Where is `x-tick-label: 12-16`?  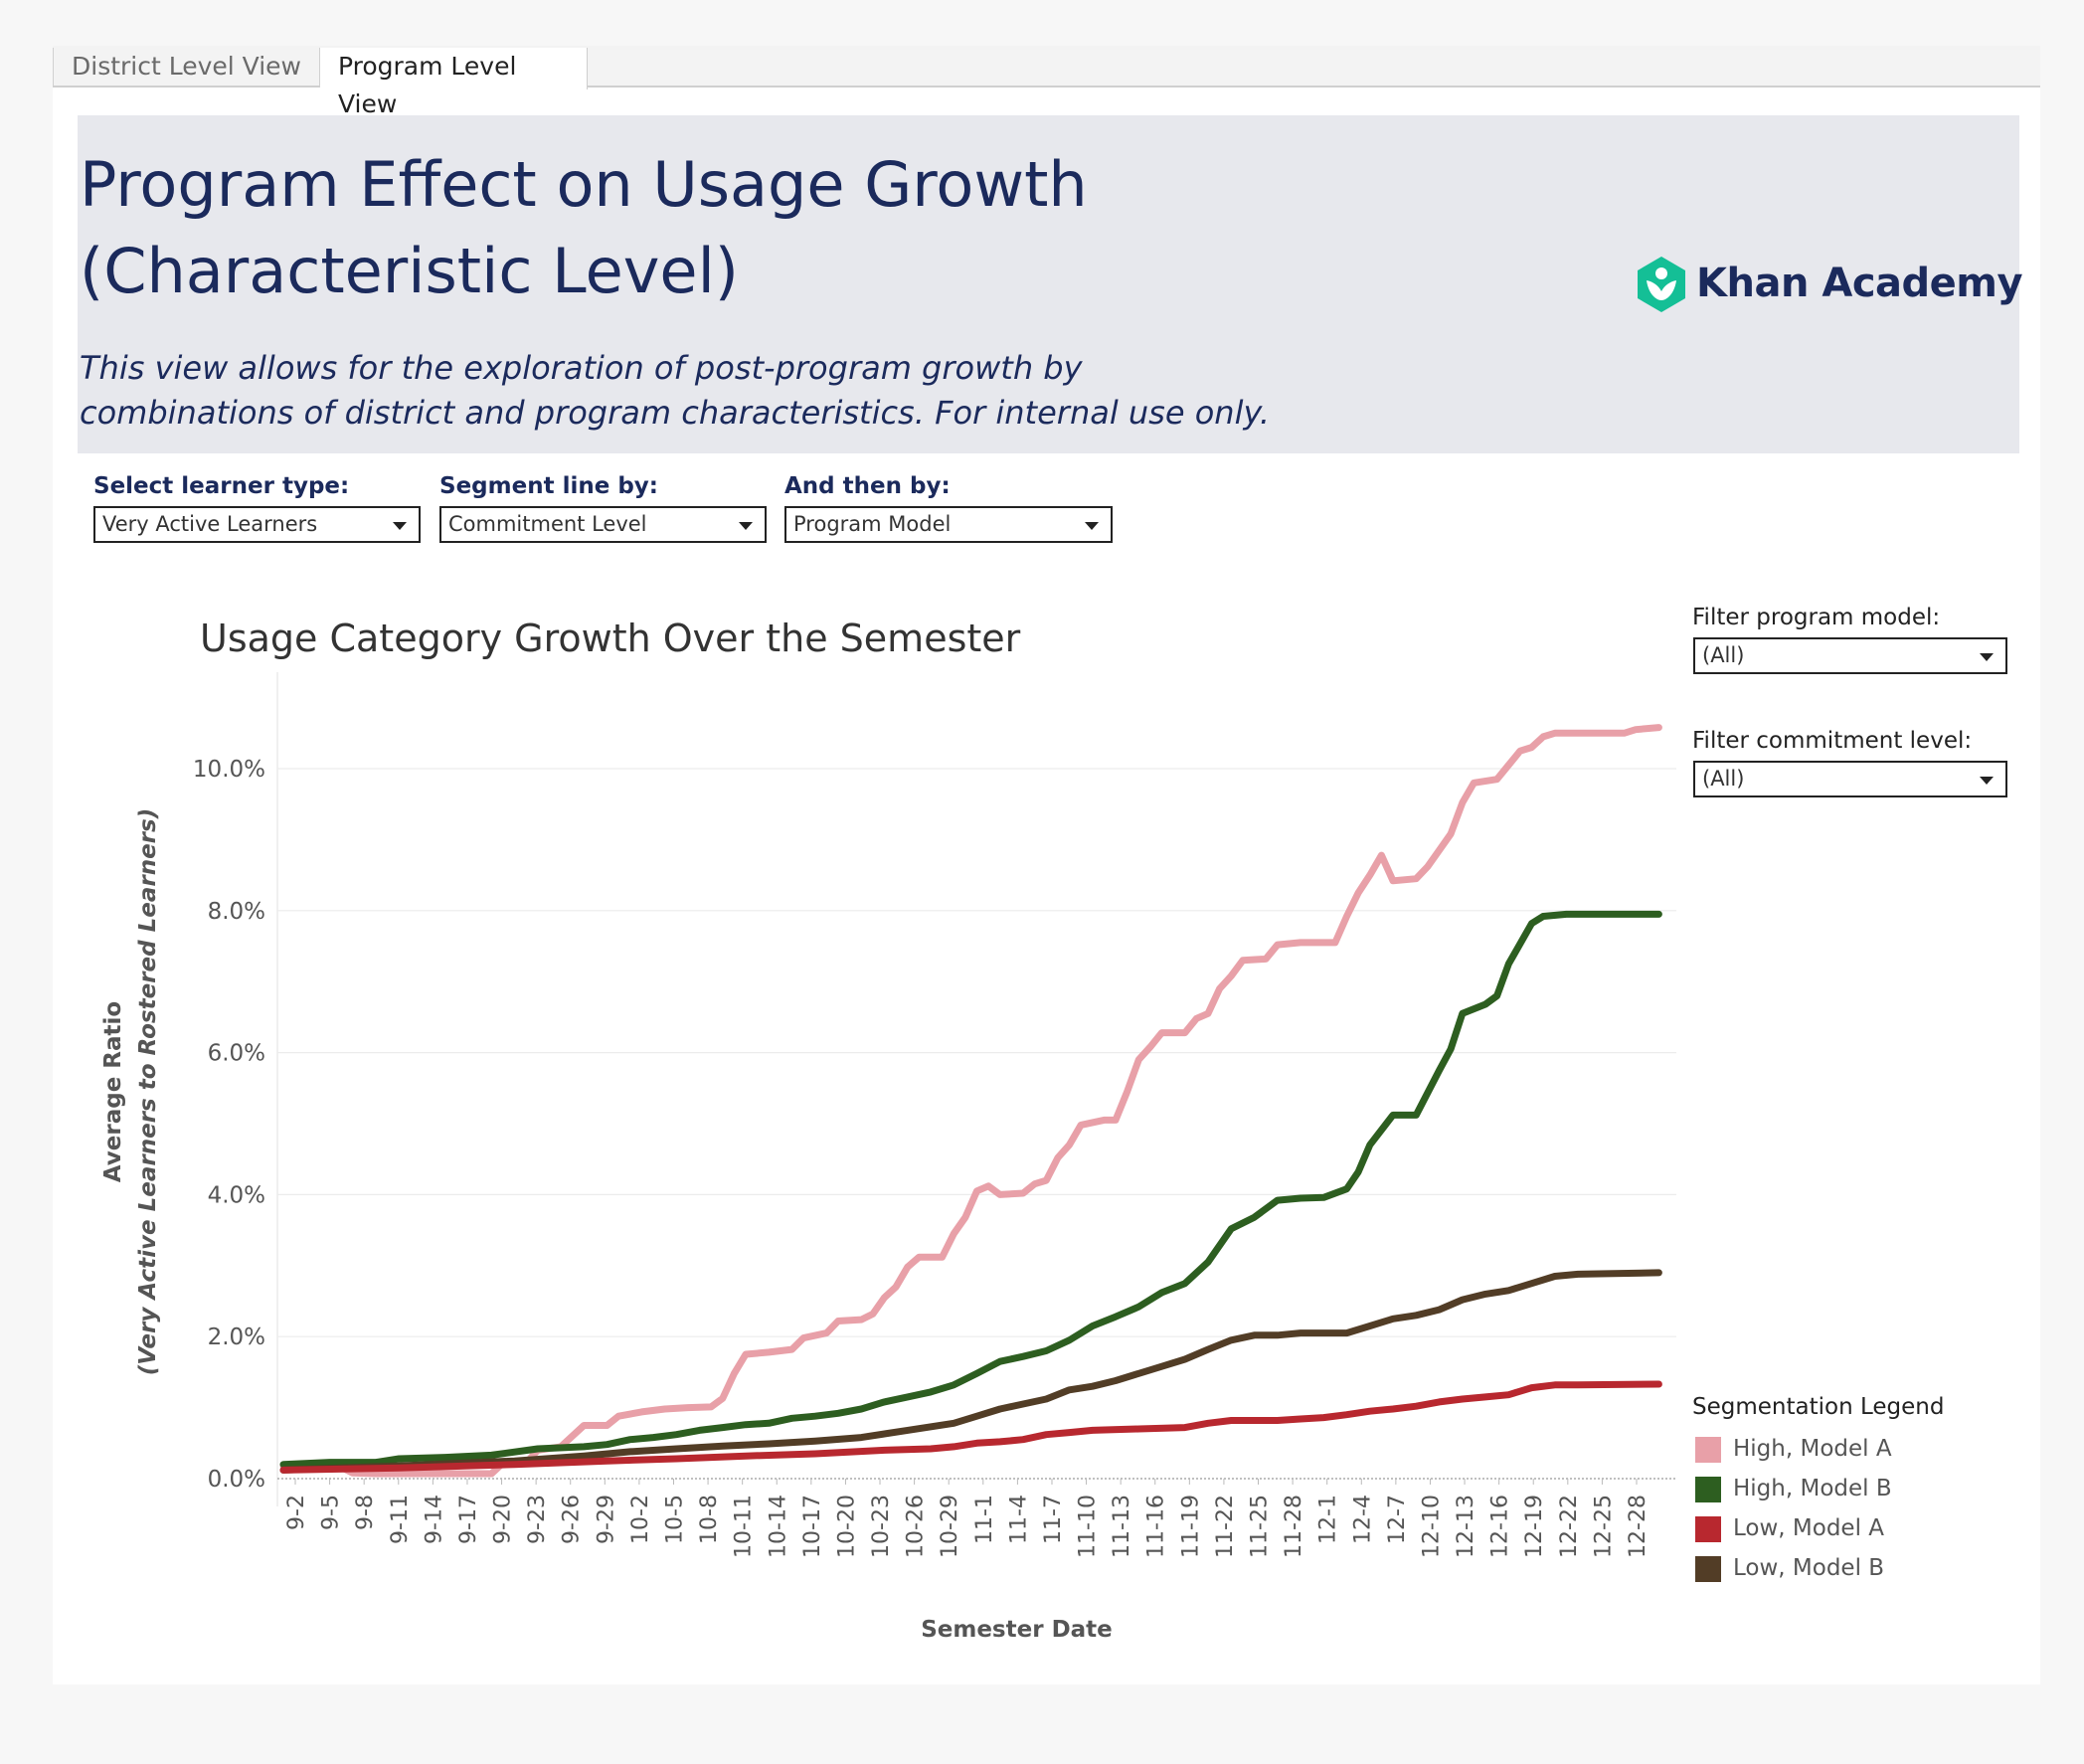
x-tick-label: 12-16 is located at coordinates (1500, 1526).